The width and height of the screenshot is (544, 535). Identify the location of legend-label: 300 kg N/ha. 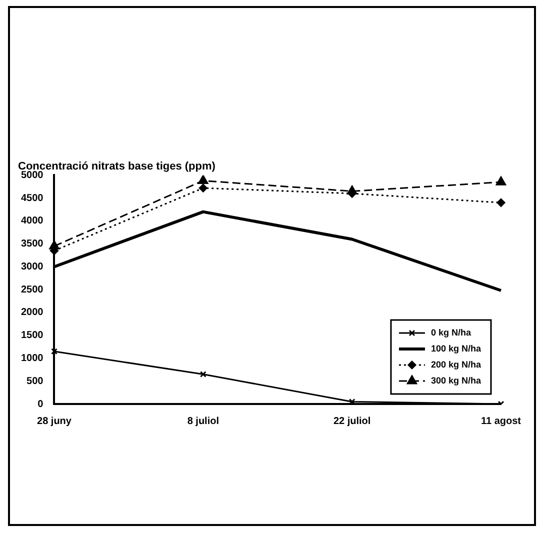
(456, 380).